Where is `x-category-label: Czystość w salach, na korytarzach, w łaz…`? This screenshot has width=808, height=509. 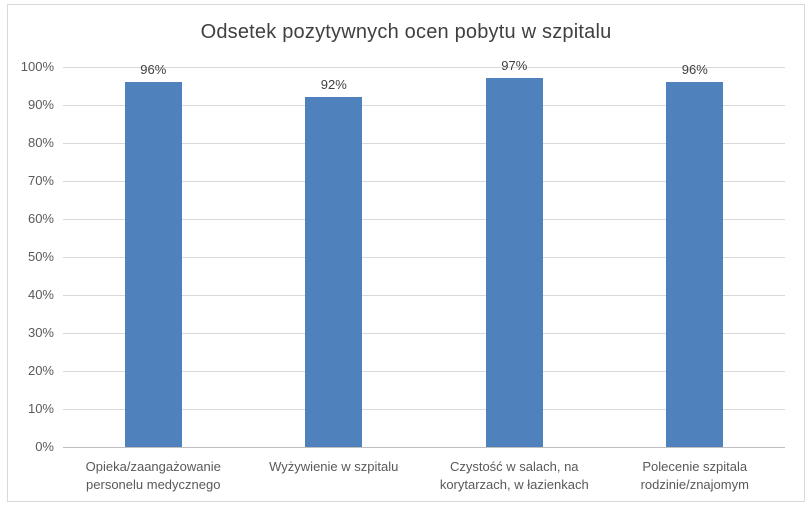
x-category-label: Czystość w salach, na korytarzach, w łaz… is located at coordinates (514, 475).